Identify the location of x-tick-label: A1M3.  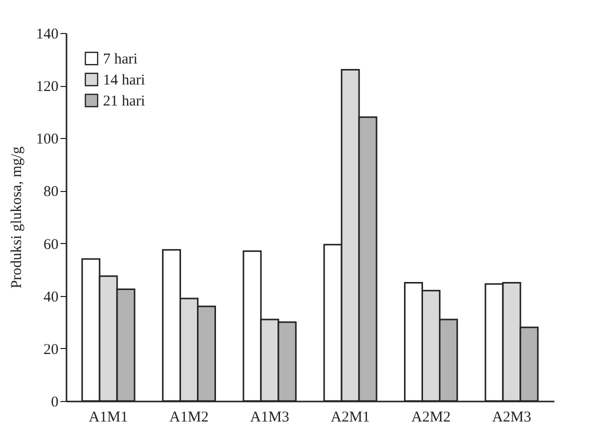
(270, 418).